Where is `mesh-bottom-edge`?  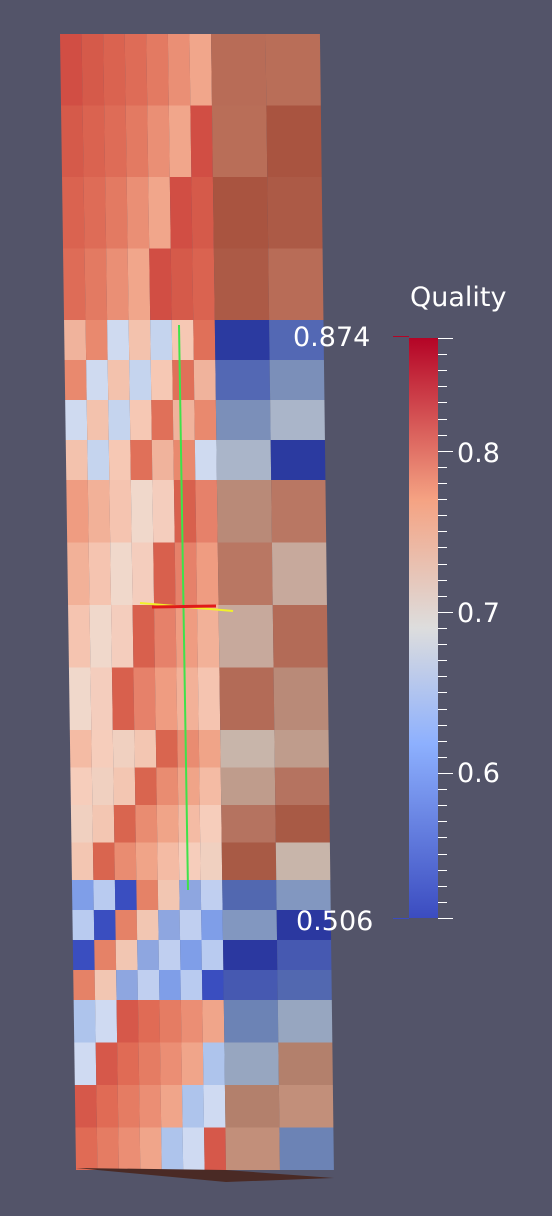
mesh-bottom-edge is located at coordinates (205, 1175).